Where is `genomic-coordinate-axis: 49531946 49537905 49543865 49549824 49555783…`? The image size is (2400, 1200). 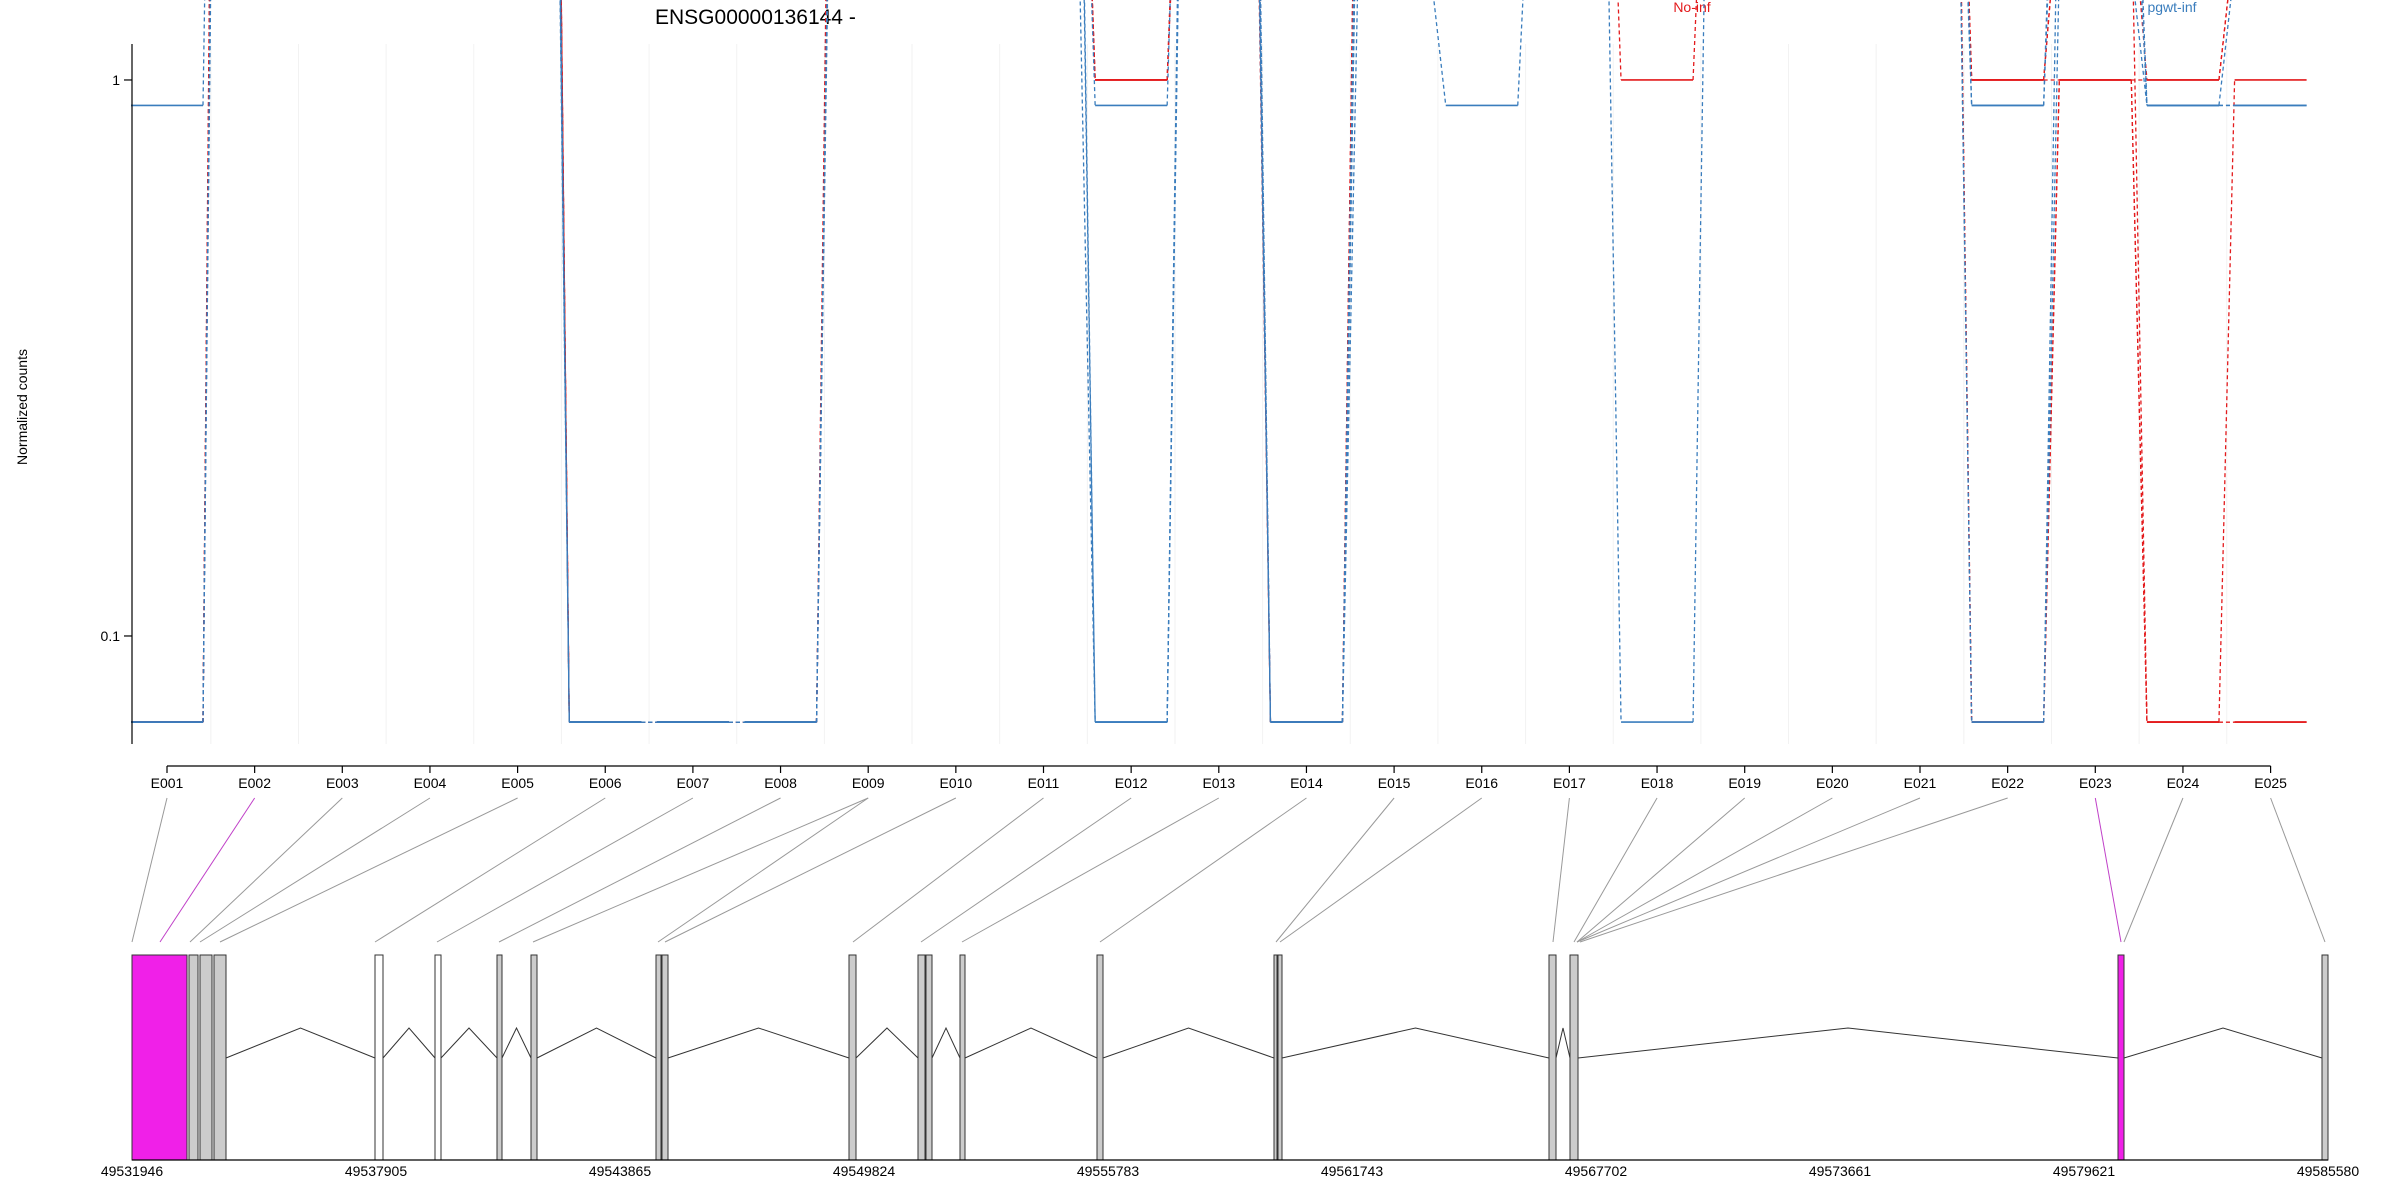
genomic-coordinate-axis: 49531946 49537905 49543865 49549824 49555783… is located at coordinates (1230, 1169).